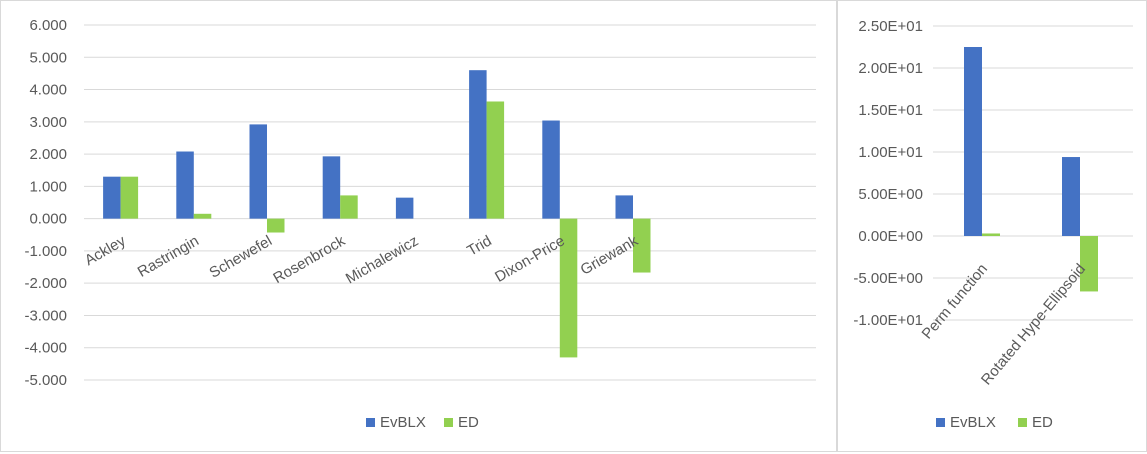 The width and height of the screenshot is (1147, 454). Describe the element at coordinates (478, 144) in the screenshot. I see `bar-evblx-trid` at that location.